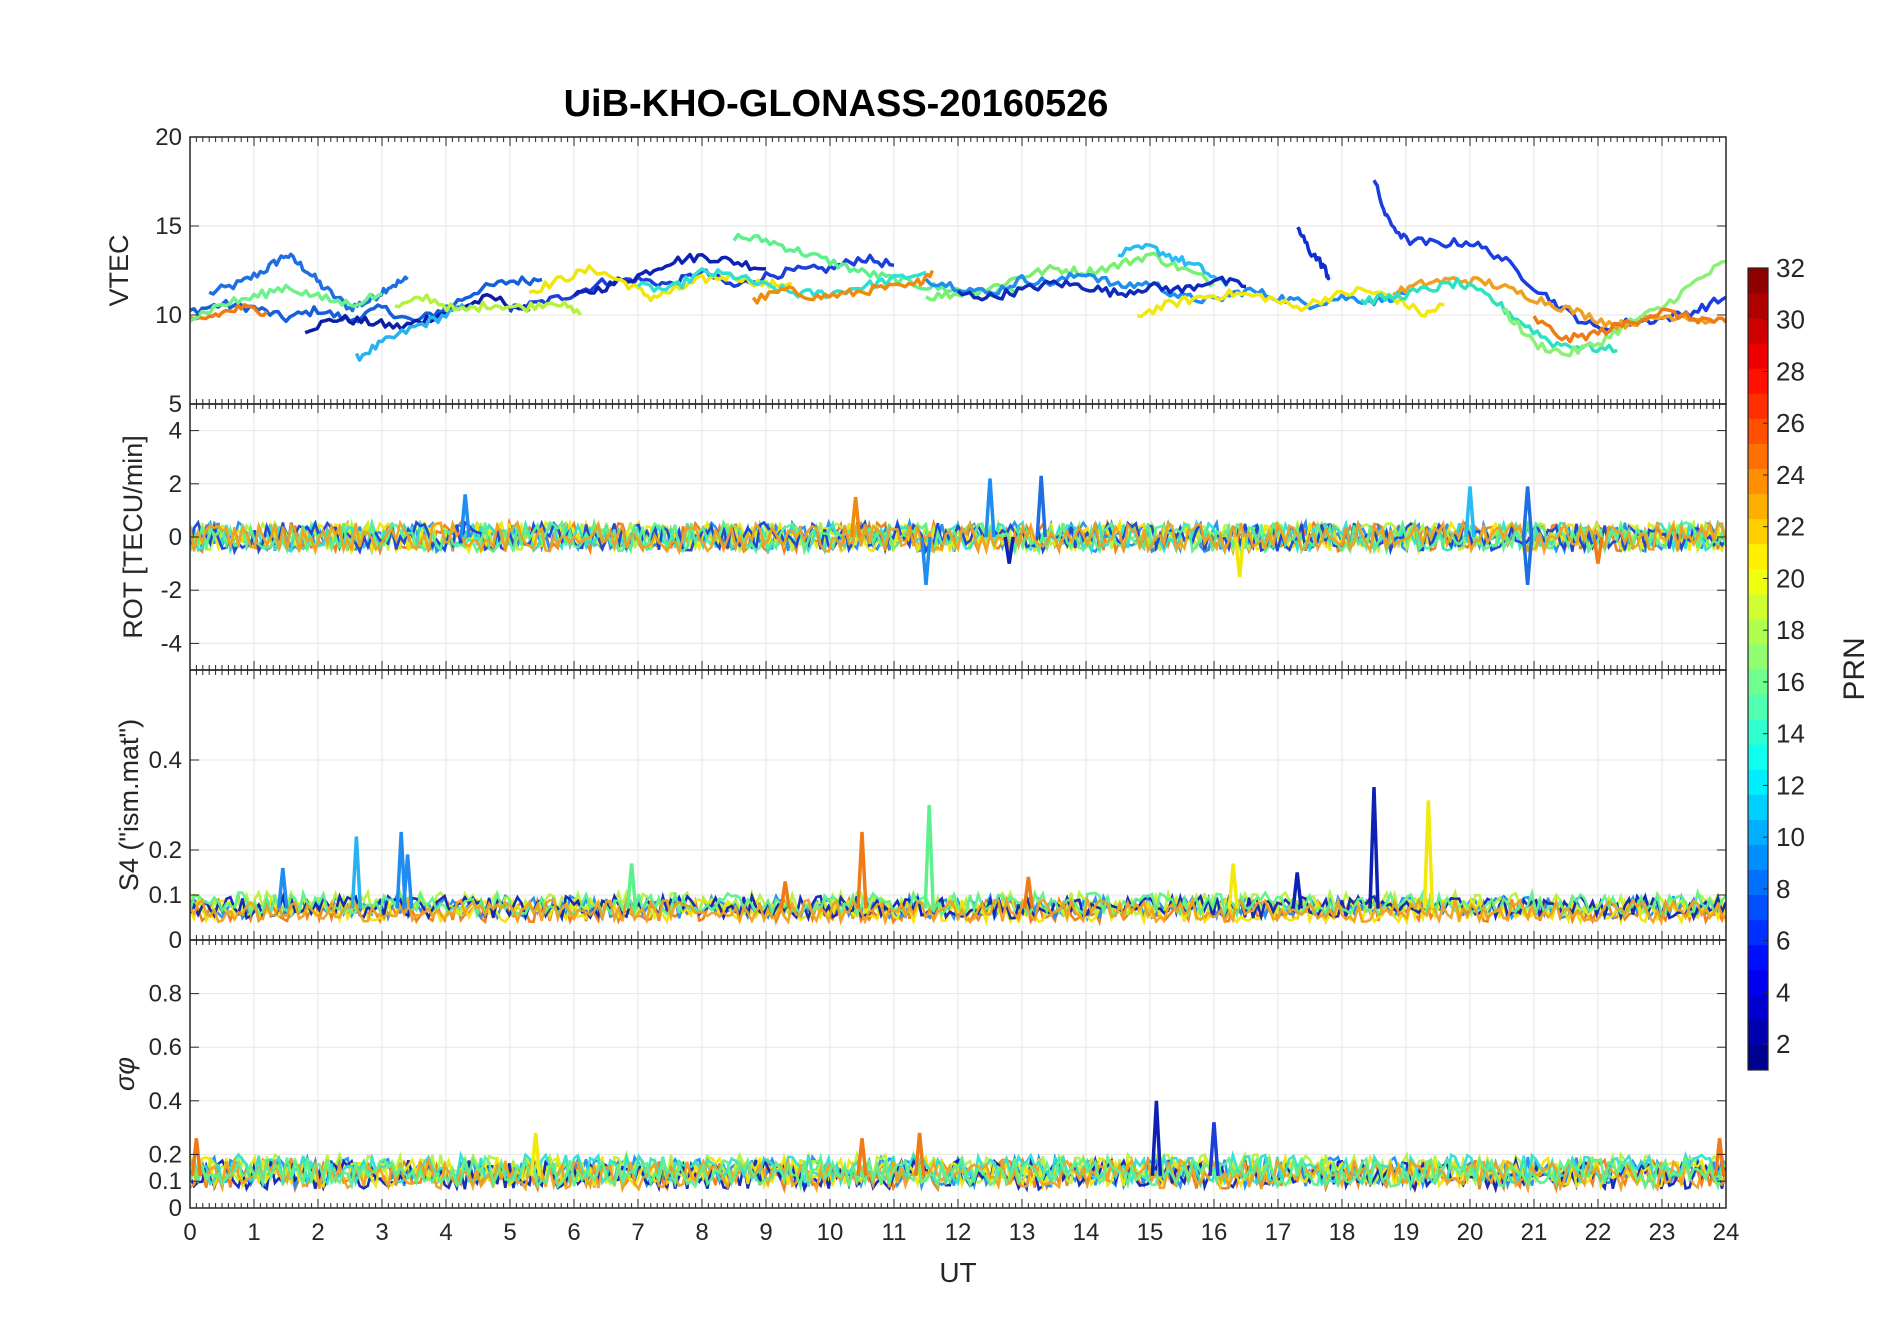 The height and width of the screenshot is (1330, 1902). Describe the element at coordinates (573, 1232) in the screenshot. I see `x-tick-label: 6` at that location.